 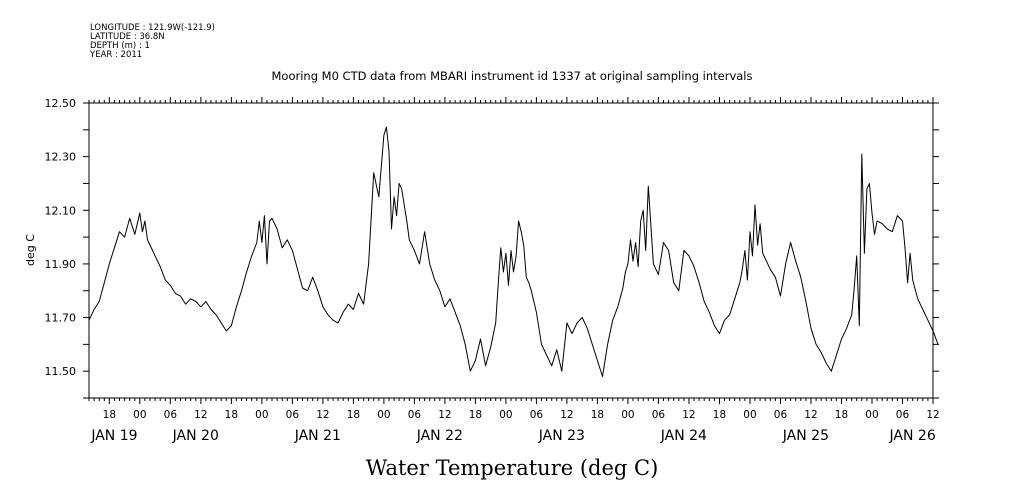 What do you see at coordinates (120, 46) in the screenshot?
I see `depth-label: DEPTH (m) : 1` at bounding box center [120, 46].